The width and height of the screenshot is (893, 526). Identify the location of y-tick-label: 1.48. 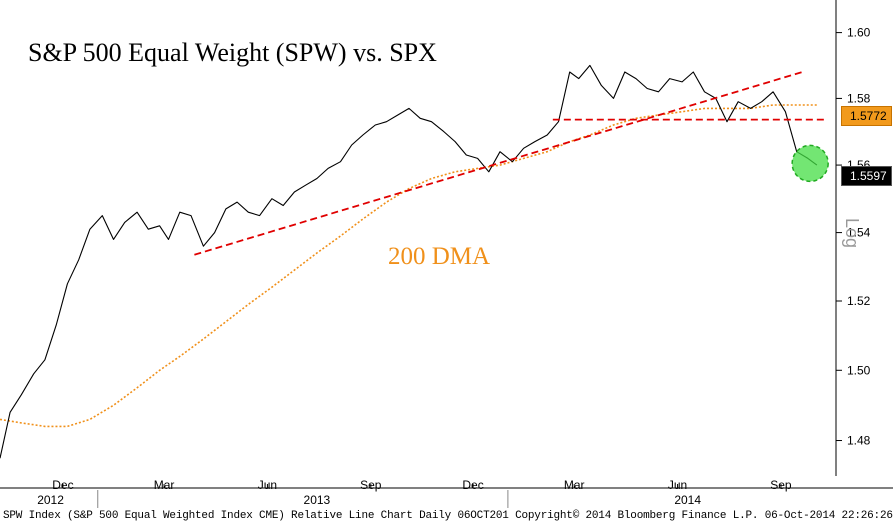
(859, 441).